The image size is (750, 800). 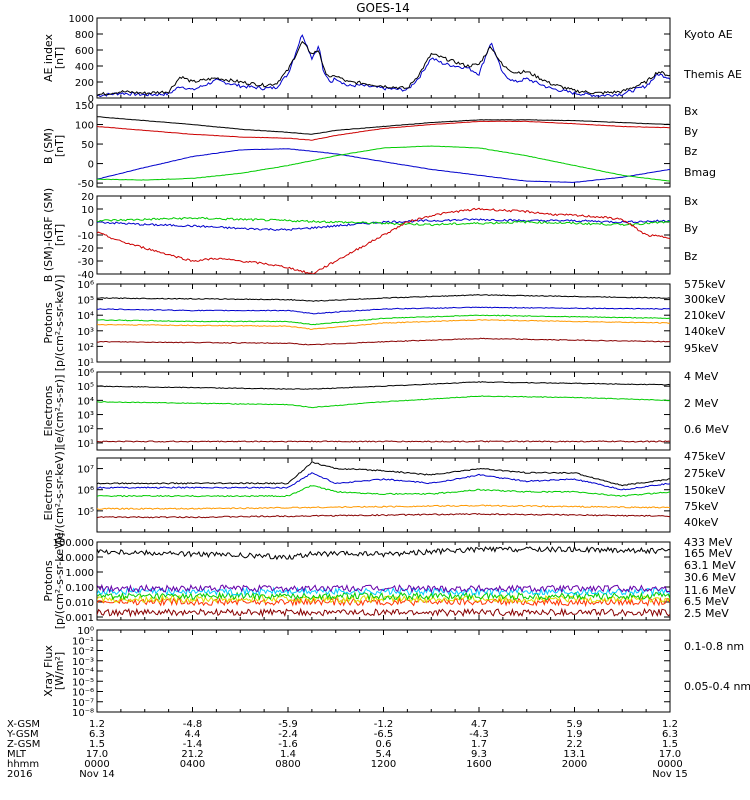 What do you see at coordinates (710, 590) in the screenshot?
I see `legend-entry: 11.6 MeV` at bounding box center [710, 590].